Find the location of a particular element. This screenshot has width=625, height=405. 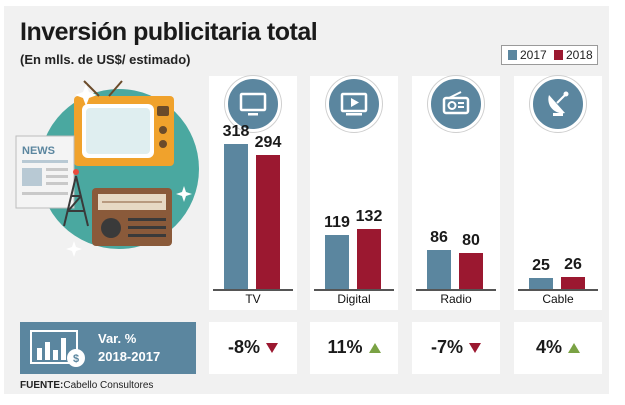

variation-card-digital: 11% is located at coordinates (354, 348).